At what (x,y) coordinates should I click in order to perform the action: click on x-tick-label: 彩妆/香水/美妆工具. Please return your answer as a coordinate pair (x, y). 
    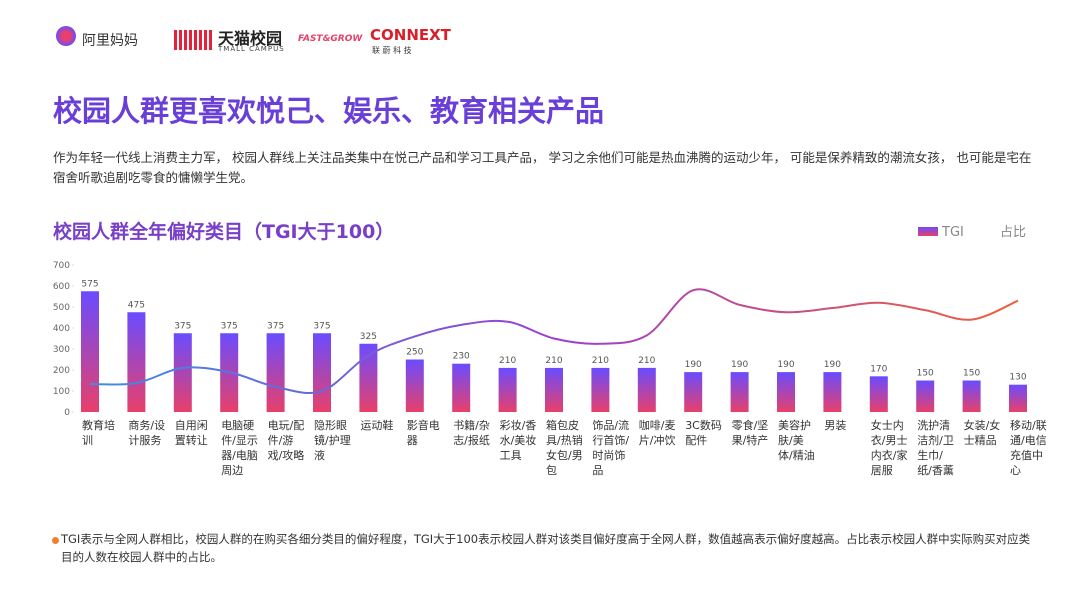
    Looking at the image, I should click on (518, 440).